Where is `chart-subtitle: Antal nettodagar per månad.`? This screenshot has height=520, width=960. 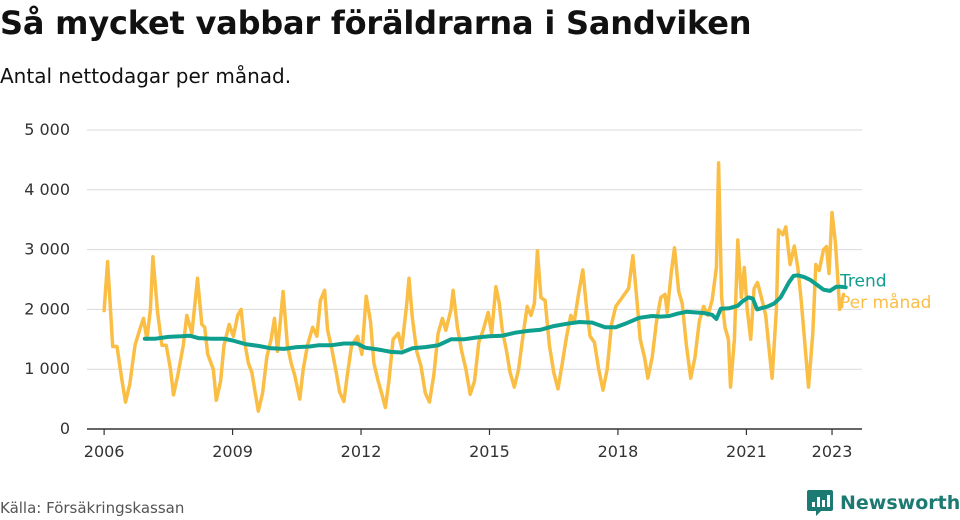 chart-subtitle: Antal nettodagar per månad. is located at coordinates (146, 76).